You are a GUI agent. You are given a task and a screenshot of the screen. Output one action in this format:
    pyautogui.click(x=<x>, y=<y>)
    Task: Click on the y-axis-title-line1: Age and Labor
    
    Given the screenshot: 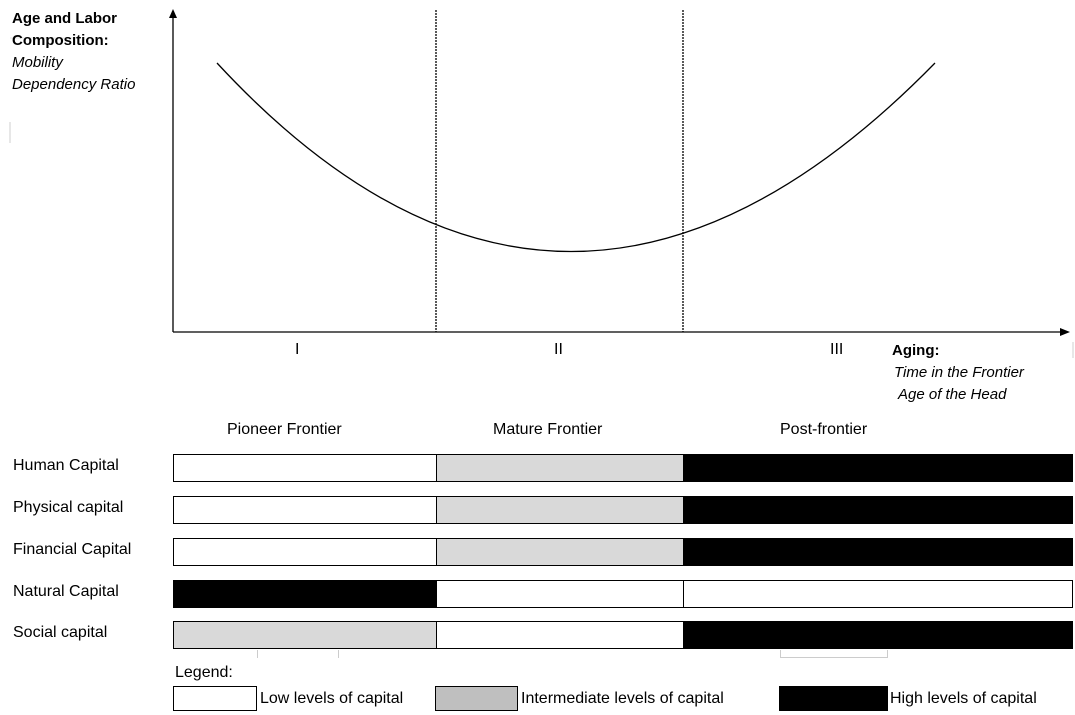 What is the action you would take?
    pyautogui.click(x=65, y=18)
    